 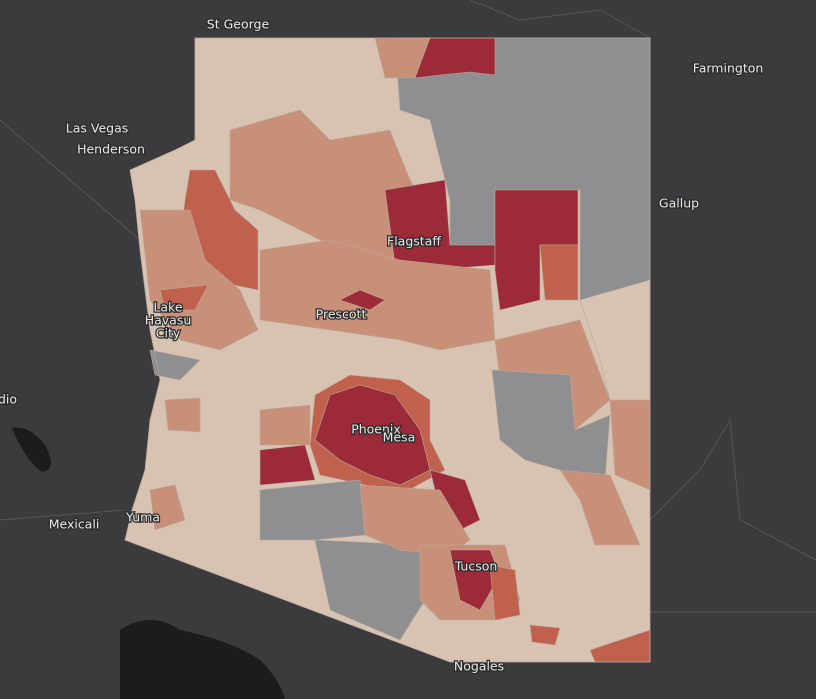 I want to click on place-label: Phoenix, so click(x=376, y=429).